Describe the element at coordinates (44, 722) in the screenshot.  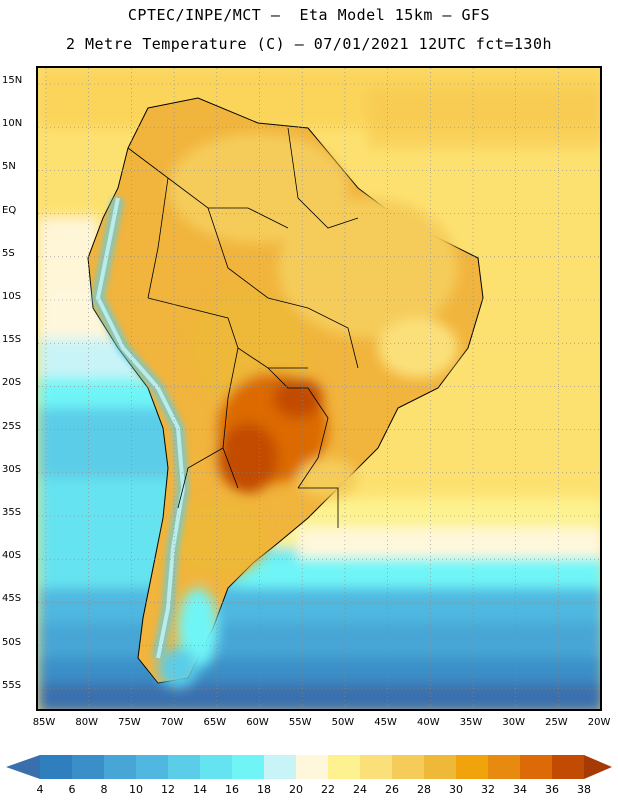
I see `lon-label: 85W` at that location.